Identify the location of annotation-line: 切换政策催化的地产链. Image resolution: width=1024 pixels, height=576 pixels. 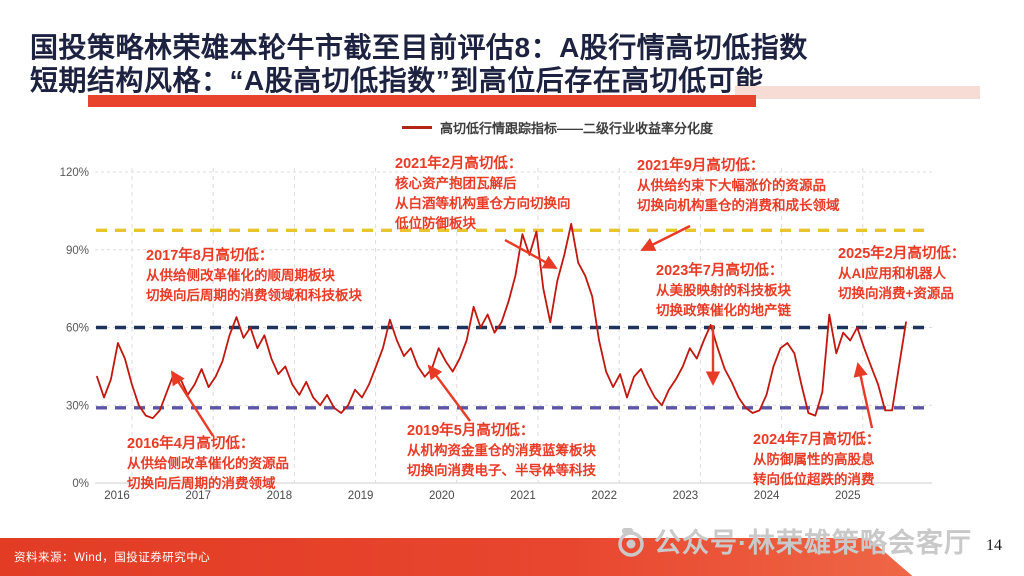
(723, 310).